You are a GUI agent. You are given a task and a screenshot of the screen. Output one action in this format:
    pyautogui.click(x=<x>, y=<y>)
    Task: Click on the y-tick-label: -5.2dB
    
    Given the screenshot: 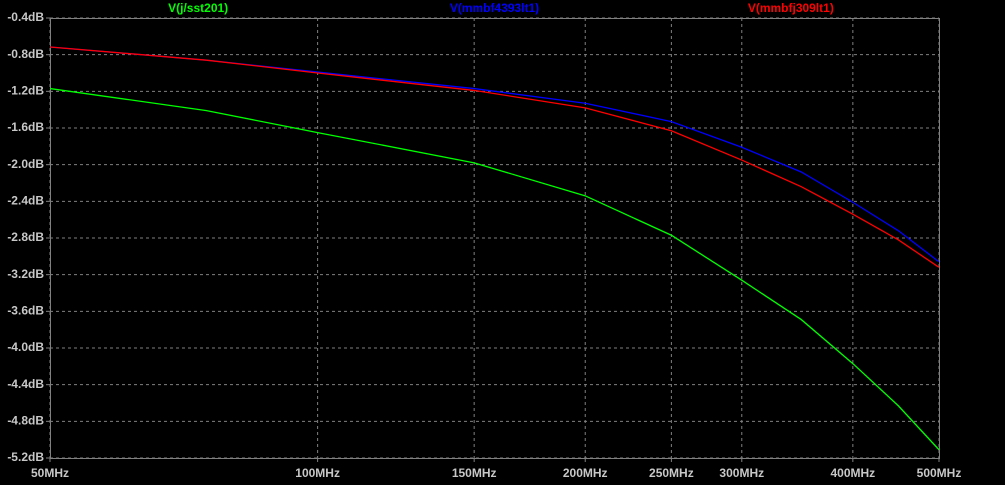 What is the action you would take?
    pyautogui.click(x=25, y=457)
    